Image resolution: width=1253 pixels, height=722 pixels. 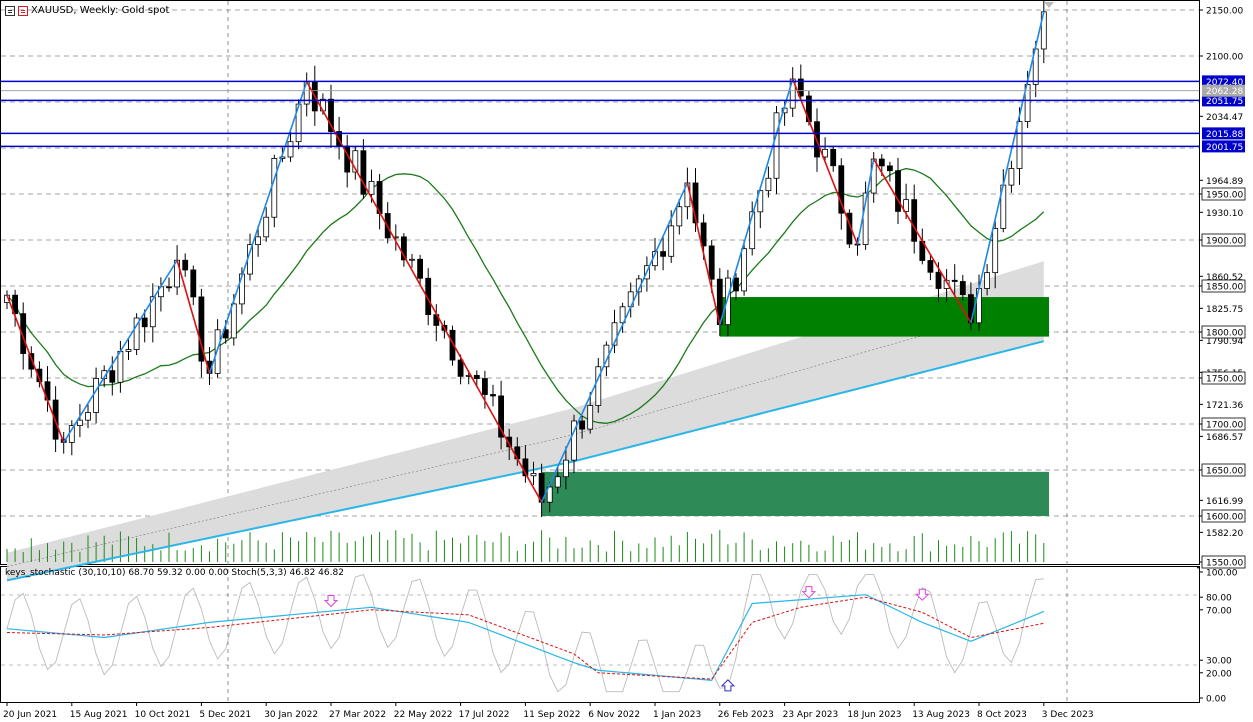 What do you see at coordinates (1224, 426) in the screenshot?
I see `price-label: 1700.00` at bounding box center [1224, 426].